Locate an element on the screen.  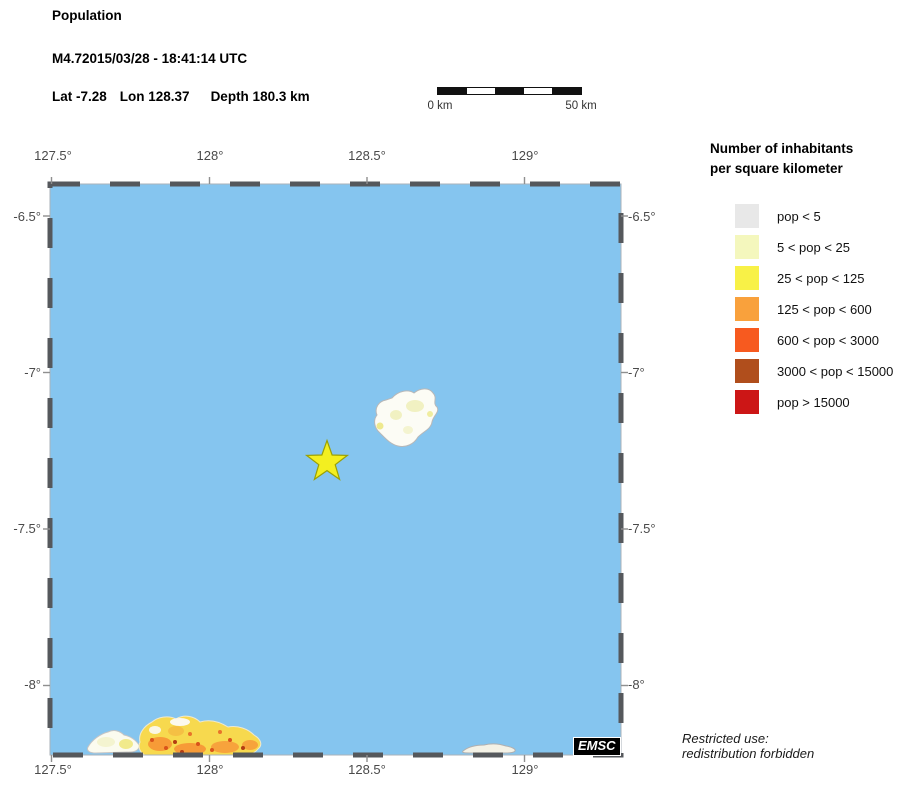
island-small-east is located at coordinates (489, 748).